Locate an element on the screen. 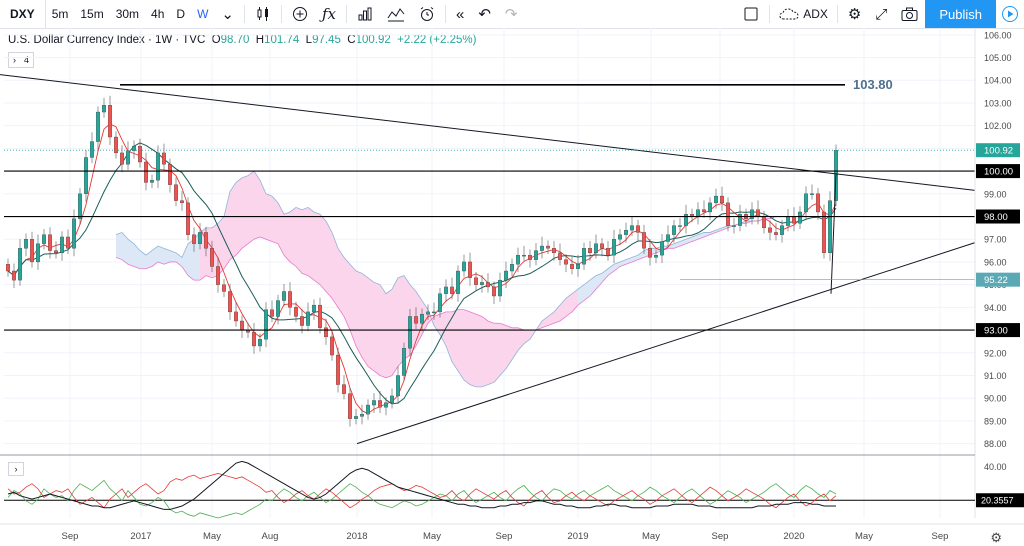  interval-5m: 5m is located at coordinates (60, 14).